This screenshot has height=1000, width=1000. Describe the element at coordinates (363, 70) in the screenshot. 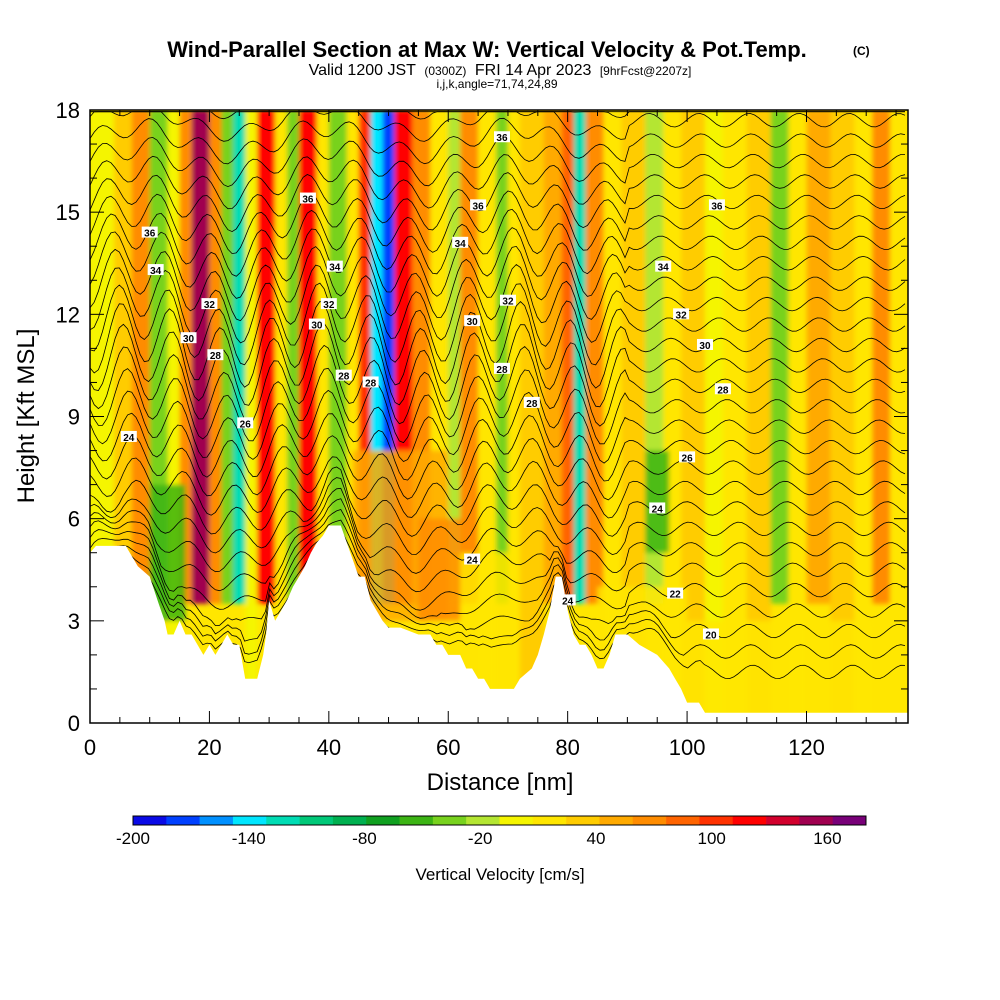

I see `subtitle-valid: Valid 1200 JST` at that location.